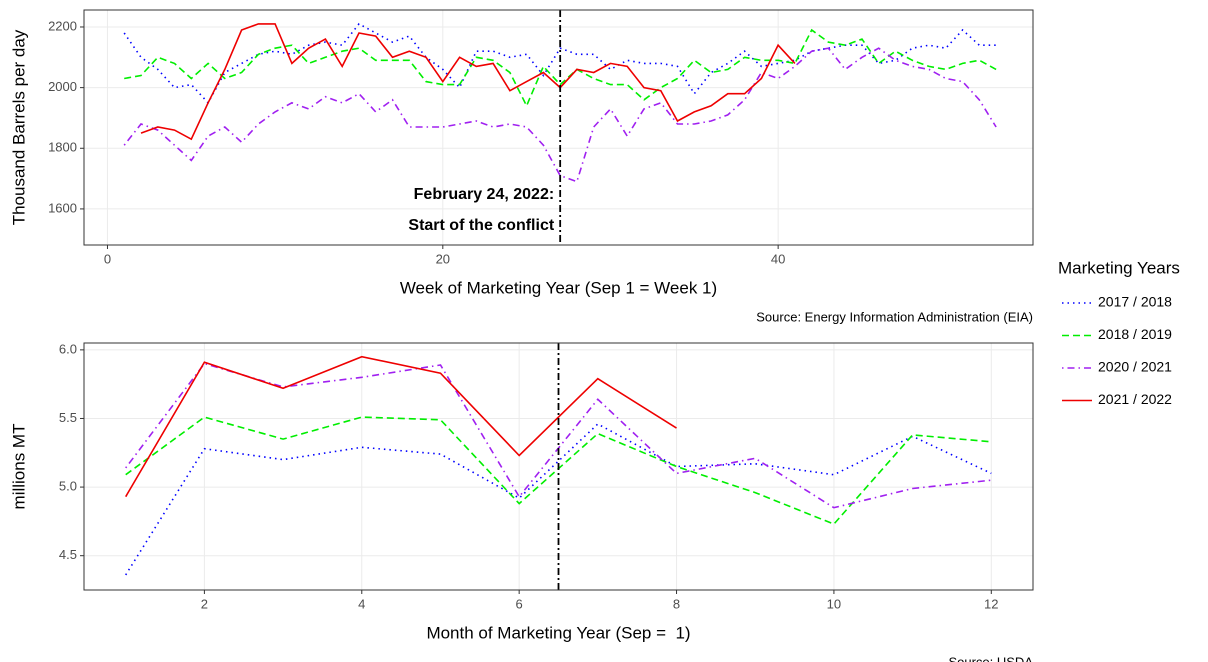 The height and width of the screenshot is (662, 1208). What do you see at coordinates (68, 417) in the screenshot?
I see `y-tick-label: 5.5` at bounding box center [68, 417].